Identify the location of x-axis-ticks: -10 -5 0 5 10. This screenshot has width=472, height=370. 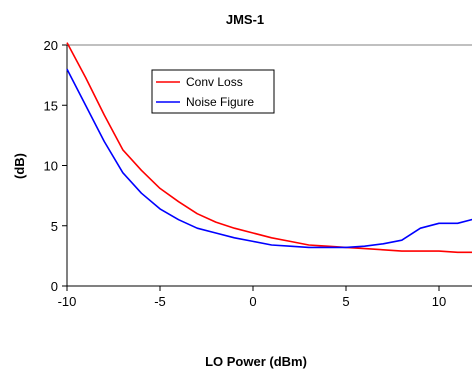
(252, 297).